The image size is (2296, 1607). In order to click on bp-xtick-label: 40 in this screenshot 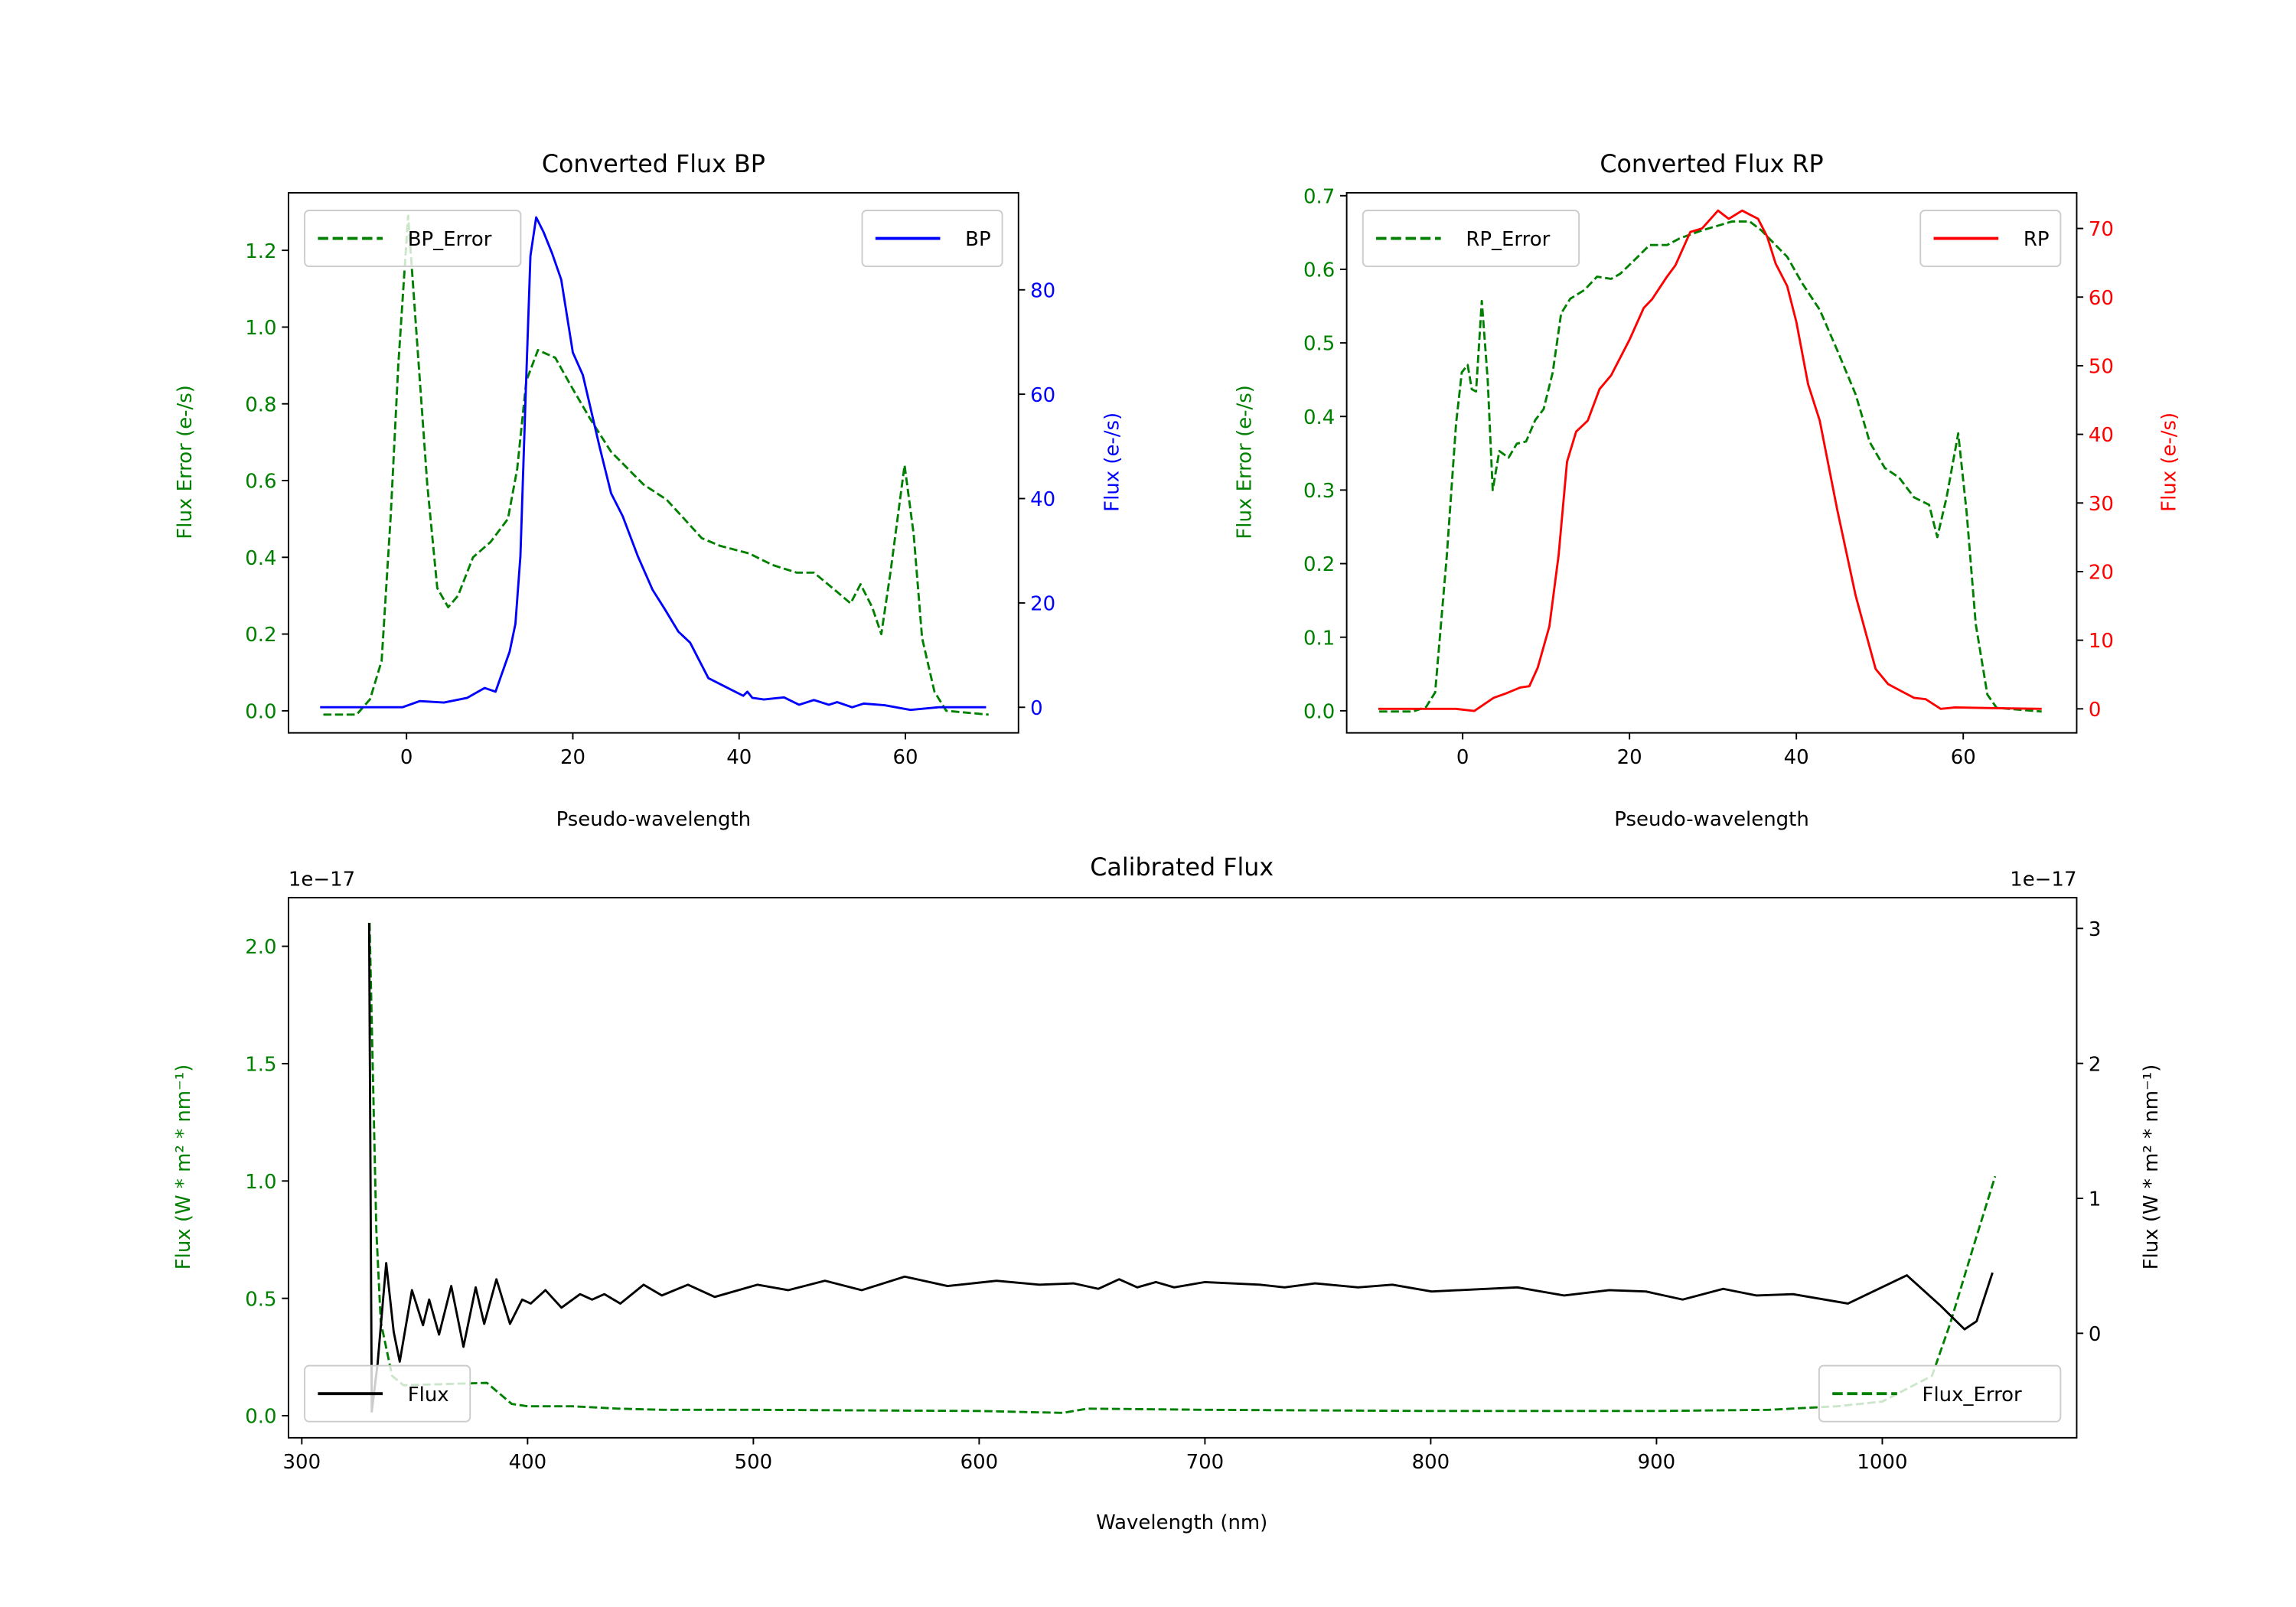, I will do `click(739, 757)`.